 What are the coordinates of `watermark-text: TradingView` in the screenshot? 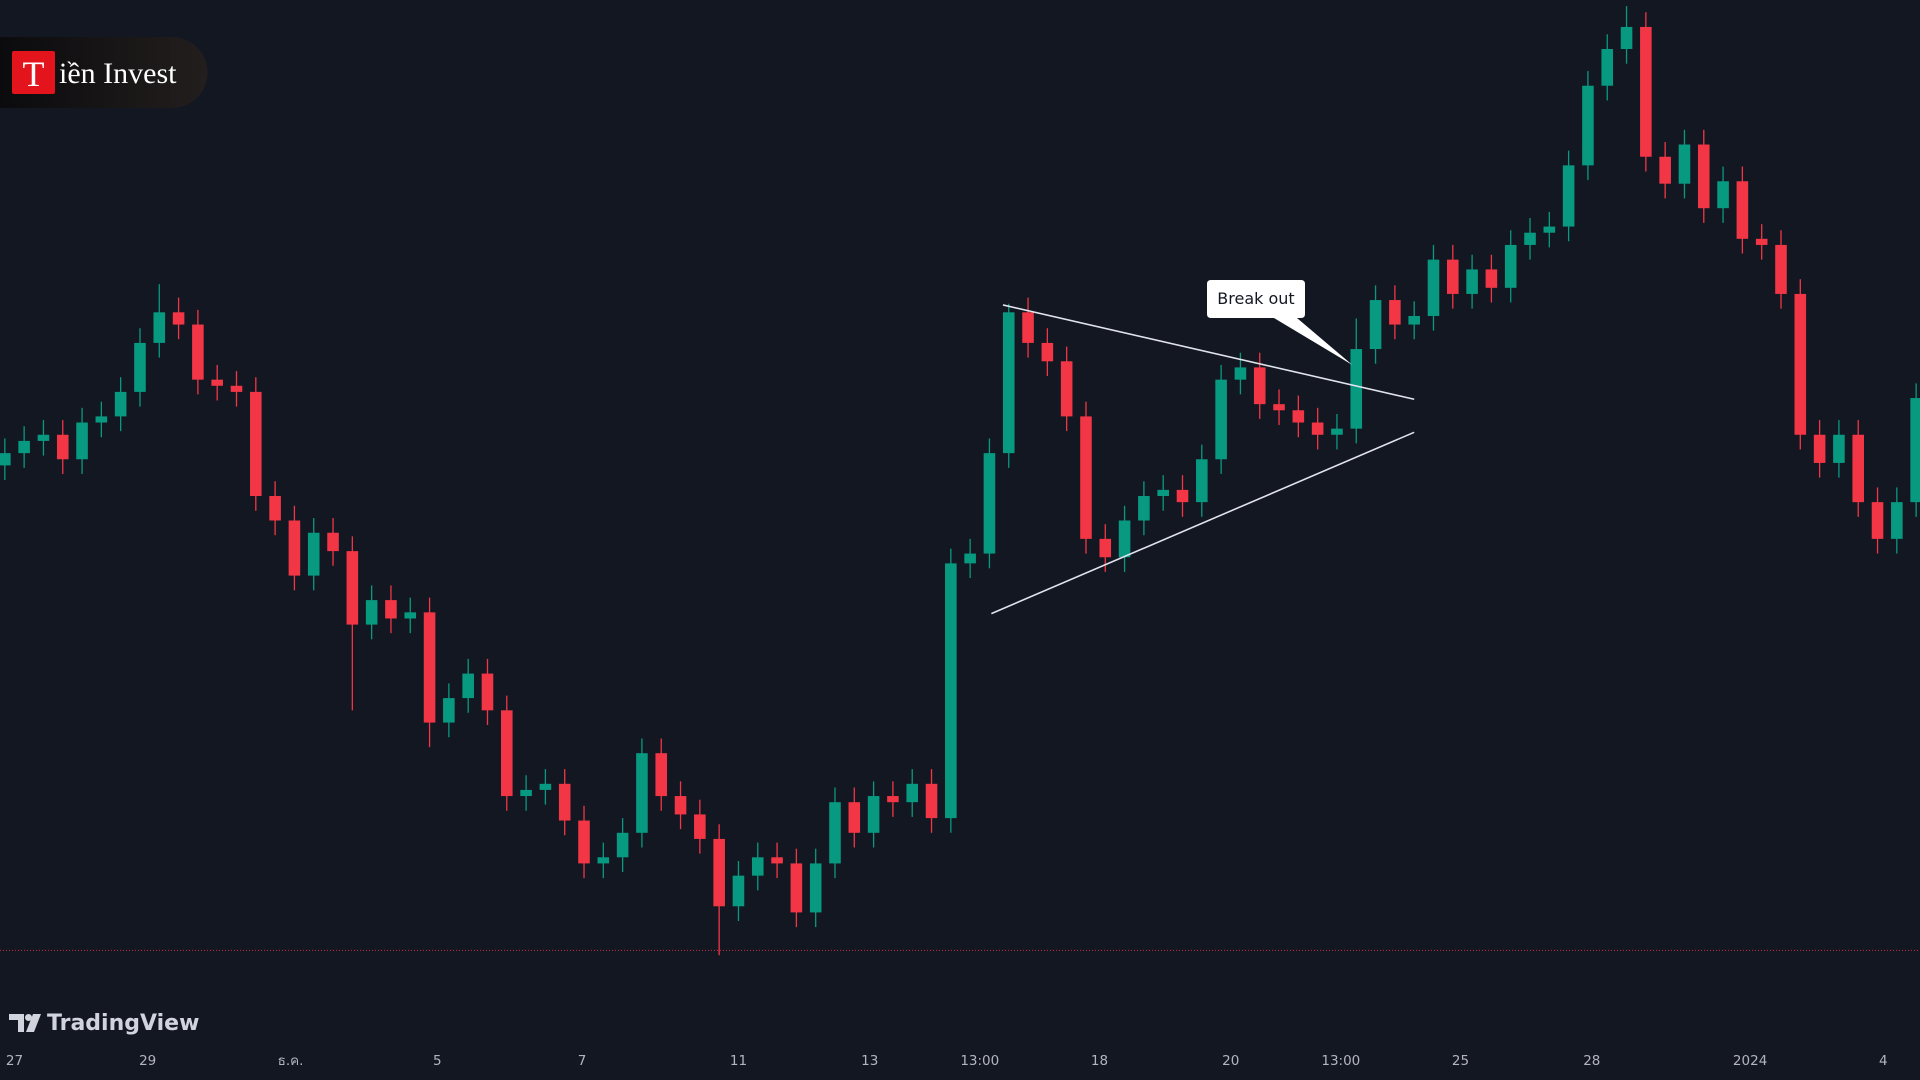 It's located at (123, 1023).